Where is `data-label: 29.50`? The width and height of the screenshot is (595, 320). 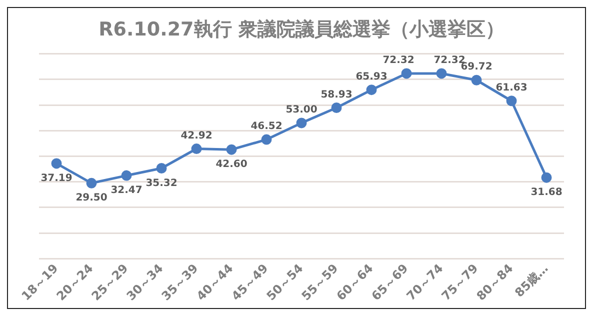 data-label: 29.50 is located at coordinates (92, 198).